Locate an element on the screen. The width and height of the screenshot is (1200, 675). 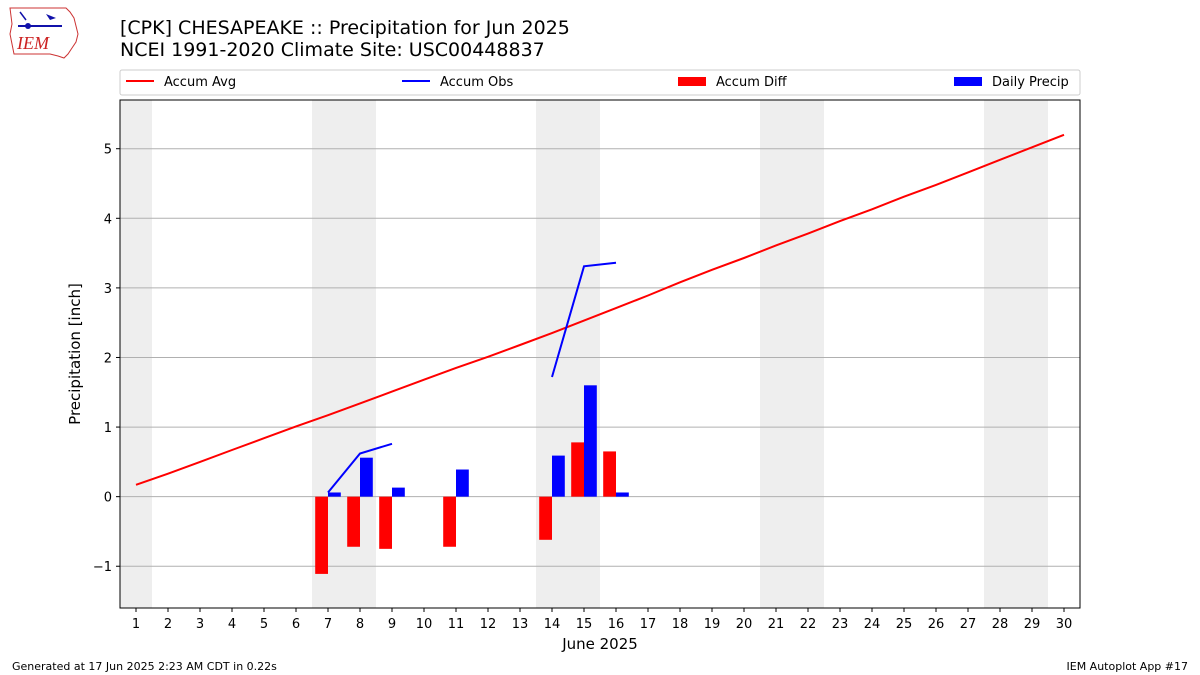
x-tick-label: 26 is located at coordinates (936, 624).